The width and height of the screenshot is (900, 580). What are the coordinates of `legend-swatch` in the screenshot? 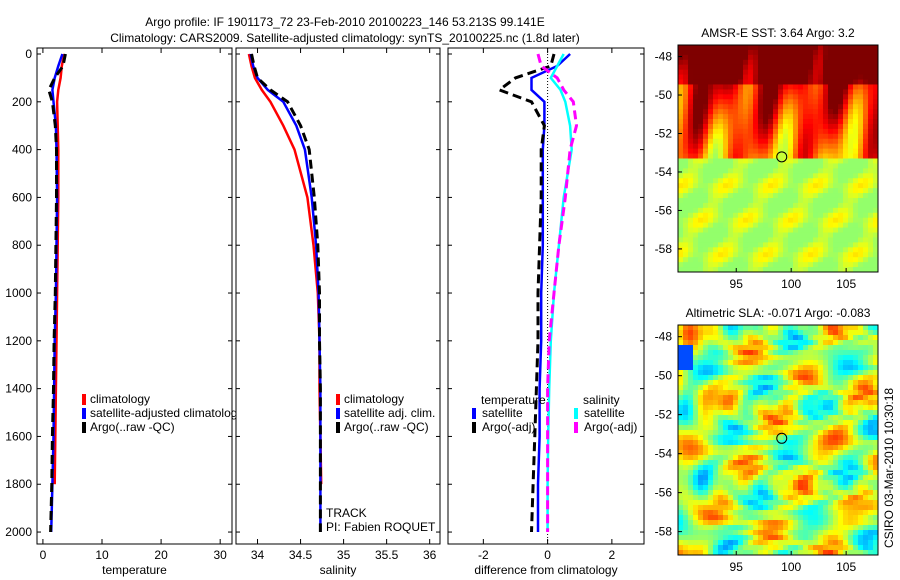 It's located at (474, 427).